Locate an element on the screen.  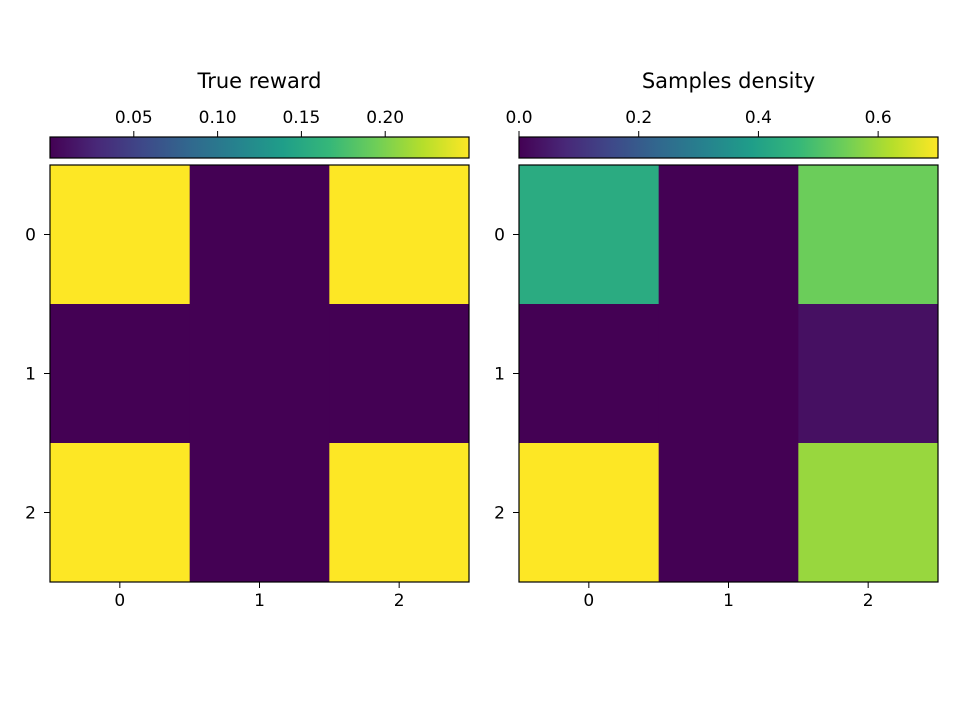
colorbar-tick-label: 0.4 is located at coordinates (758, 118).